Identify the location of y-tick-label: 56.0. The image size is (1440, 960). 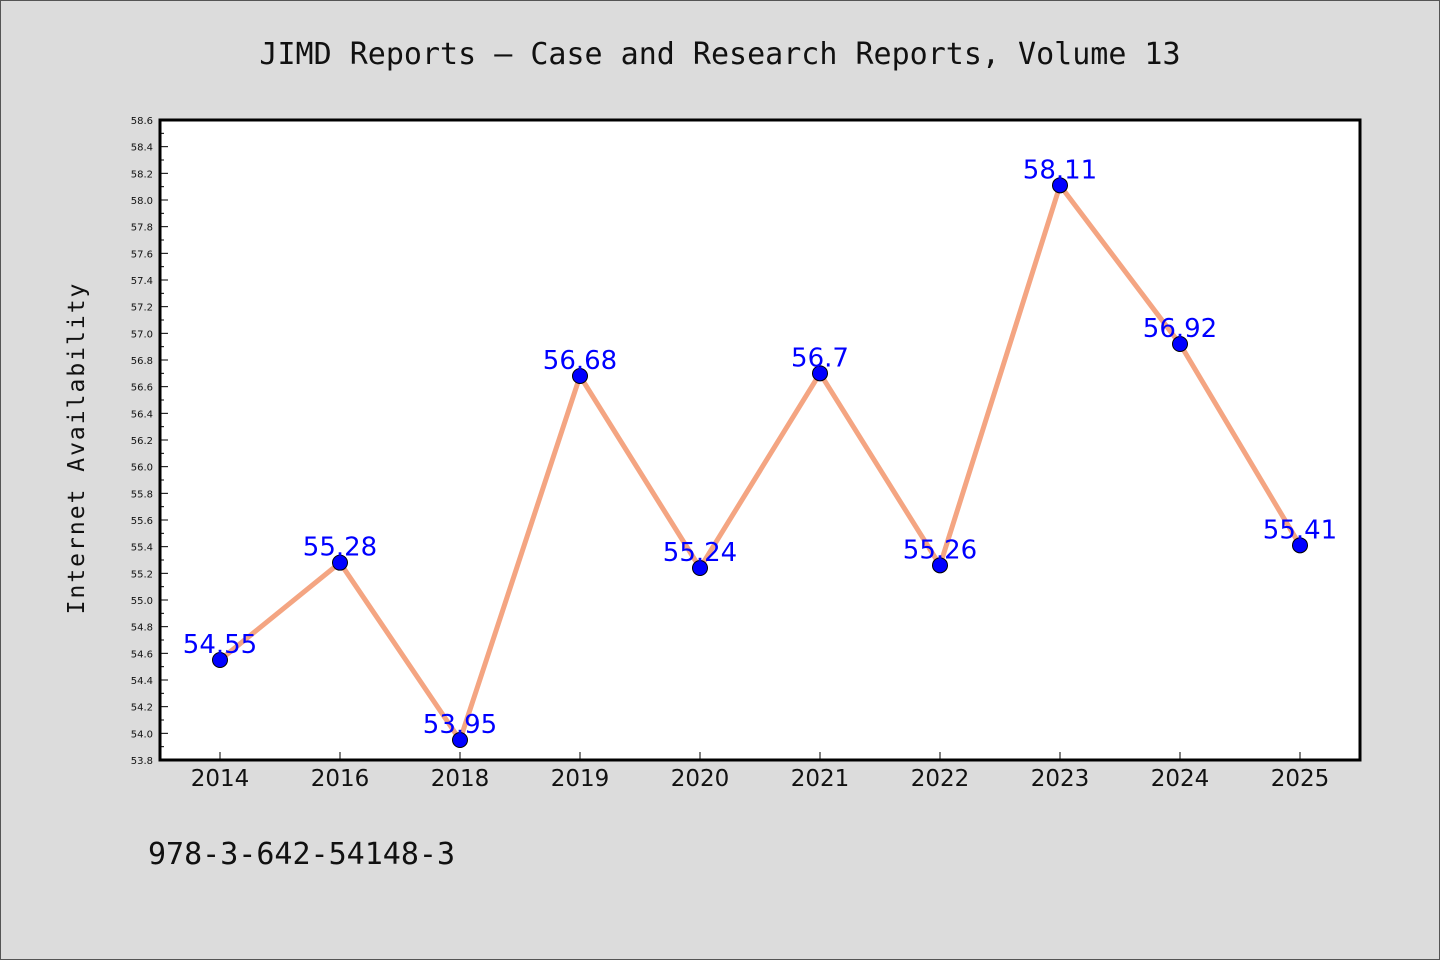
(142, 468).